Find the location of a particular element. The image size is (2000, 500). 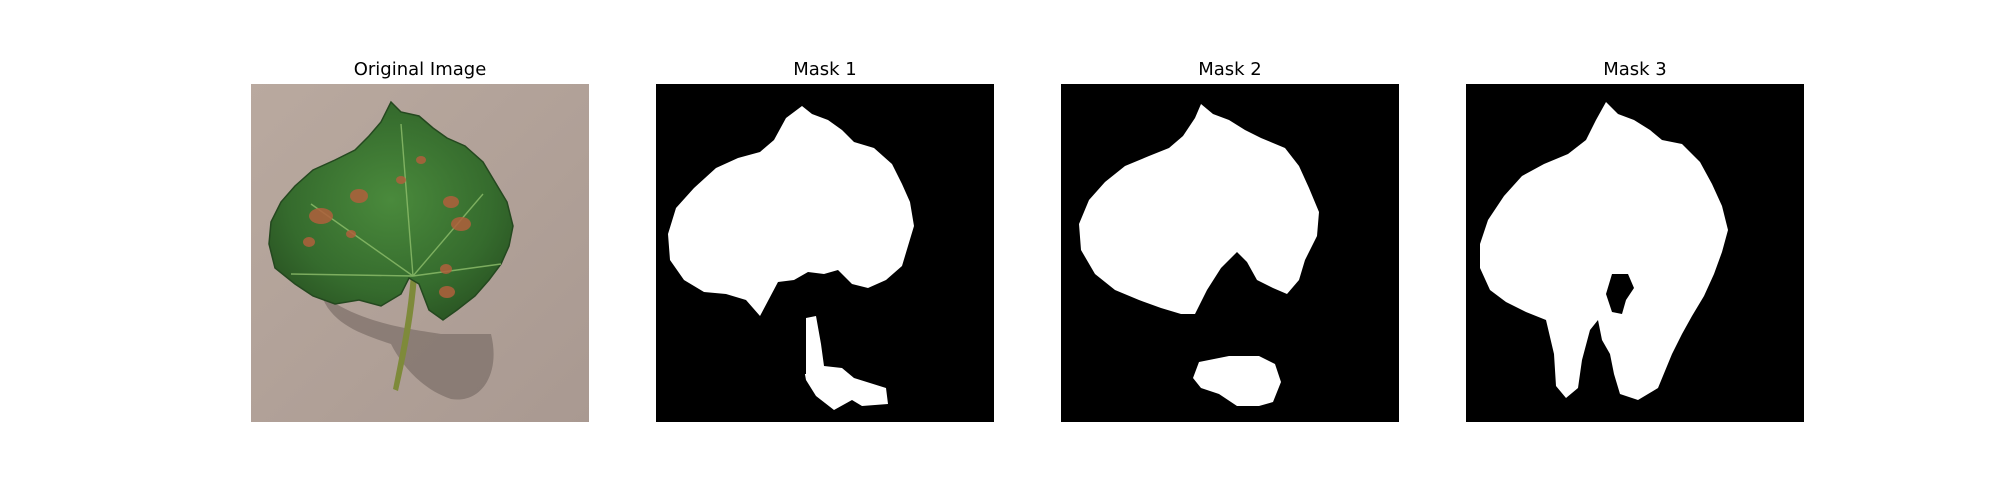

original-leaf-photo is located at coordinates (420, 253).